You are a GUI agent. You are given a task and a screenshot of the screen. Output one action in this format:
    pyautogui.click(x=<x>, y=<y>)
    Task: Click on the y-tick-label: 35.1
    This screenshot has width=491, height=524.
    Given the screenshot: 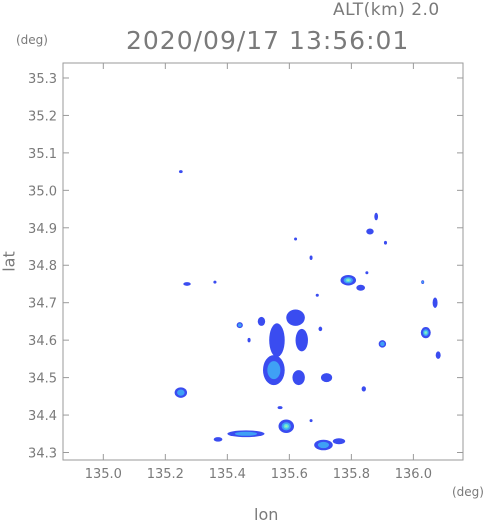 What is the action you would take?
    pyautogui.click(x=42, y=154)
    